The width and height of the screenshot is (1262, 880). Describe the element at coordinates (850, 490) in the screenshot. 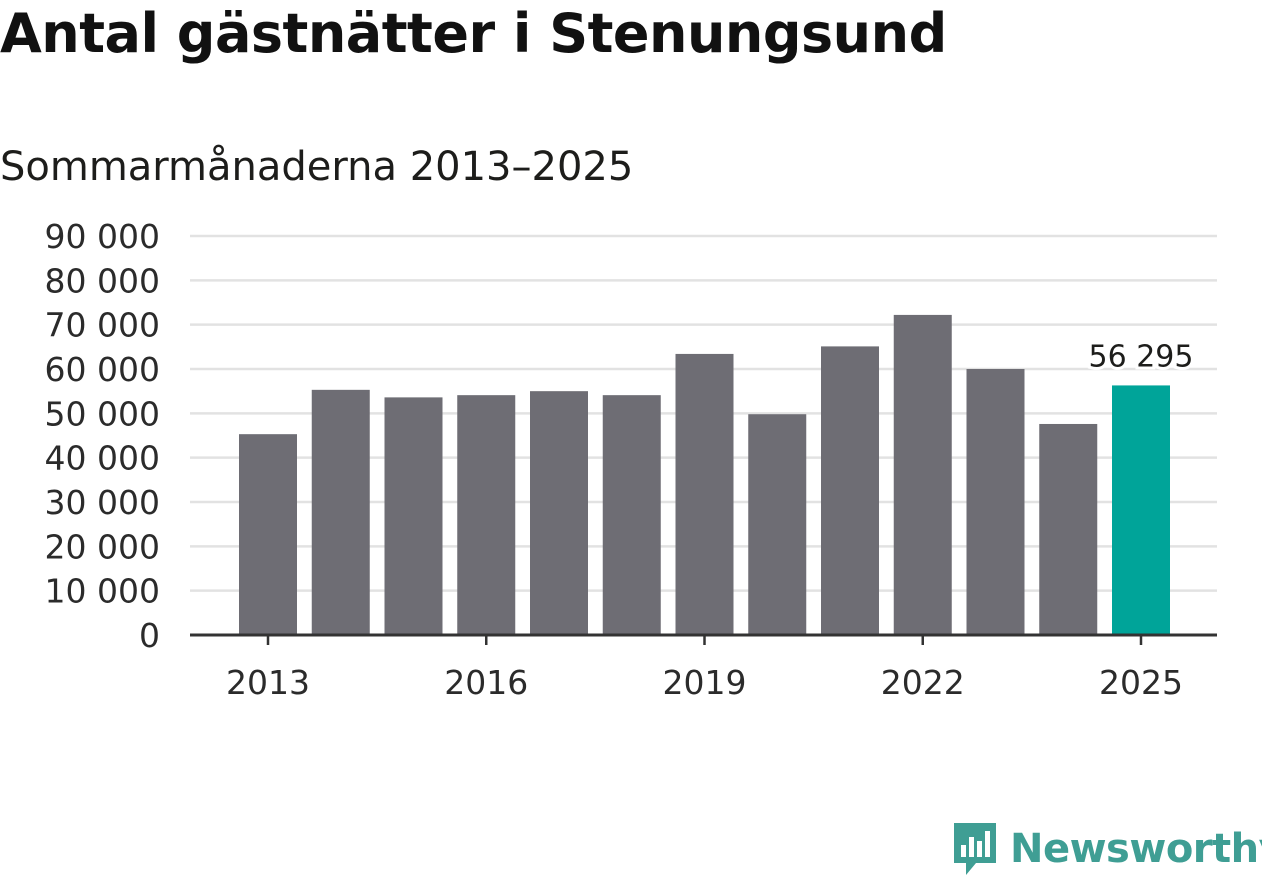

I see `bar-2021` at that location.